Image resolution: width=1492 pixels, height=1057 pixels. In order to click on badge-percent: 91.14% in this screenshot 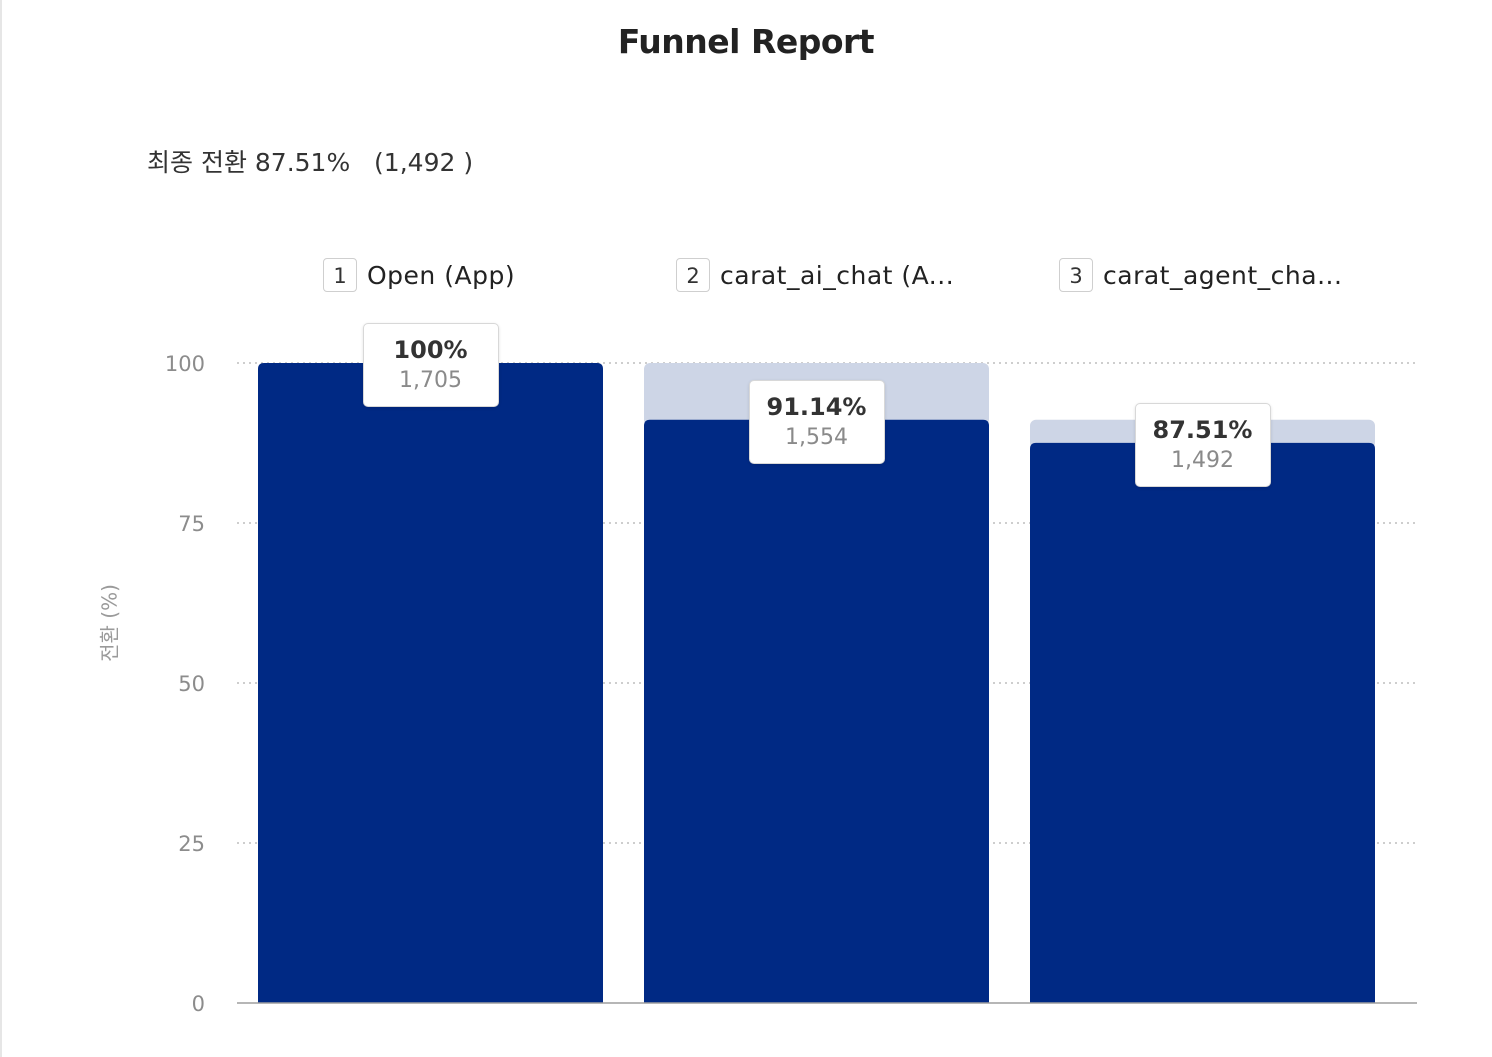, I will do `click(816, 406)`.